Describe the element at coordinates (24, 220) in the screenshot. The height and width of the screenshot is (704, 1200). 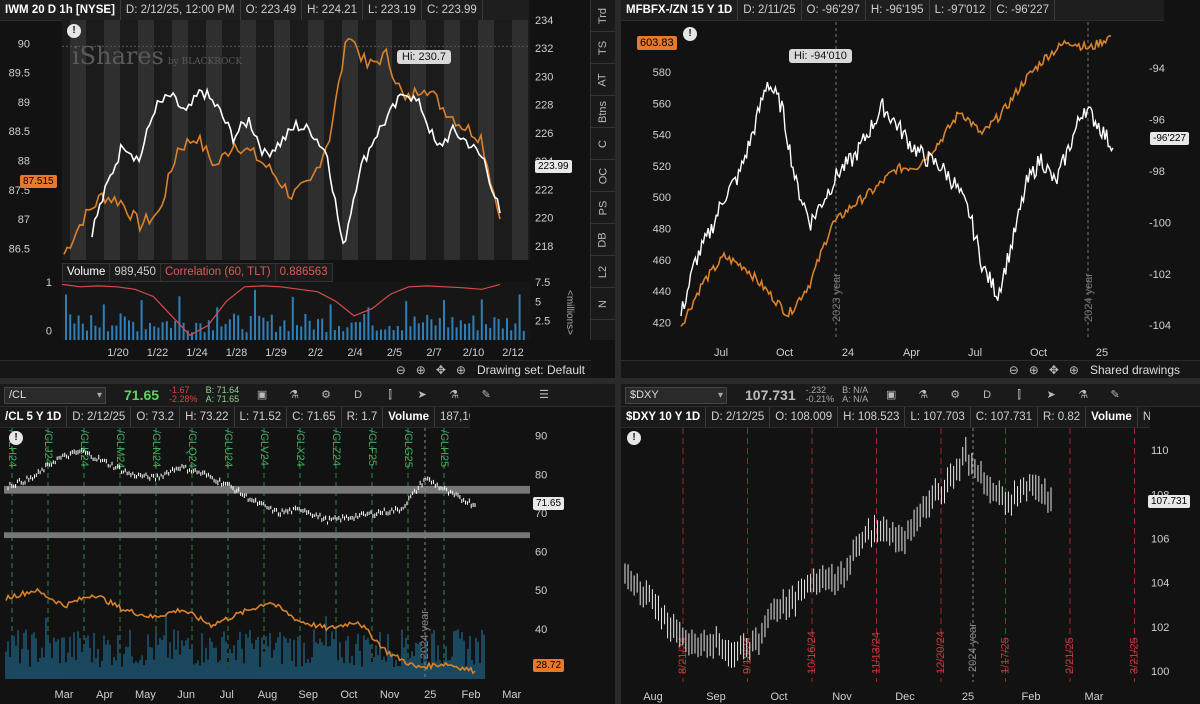
I see `y-tick-left: 87` at that location.